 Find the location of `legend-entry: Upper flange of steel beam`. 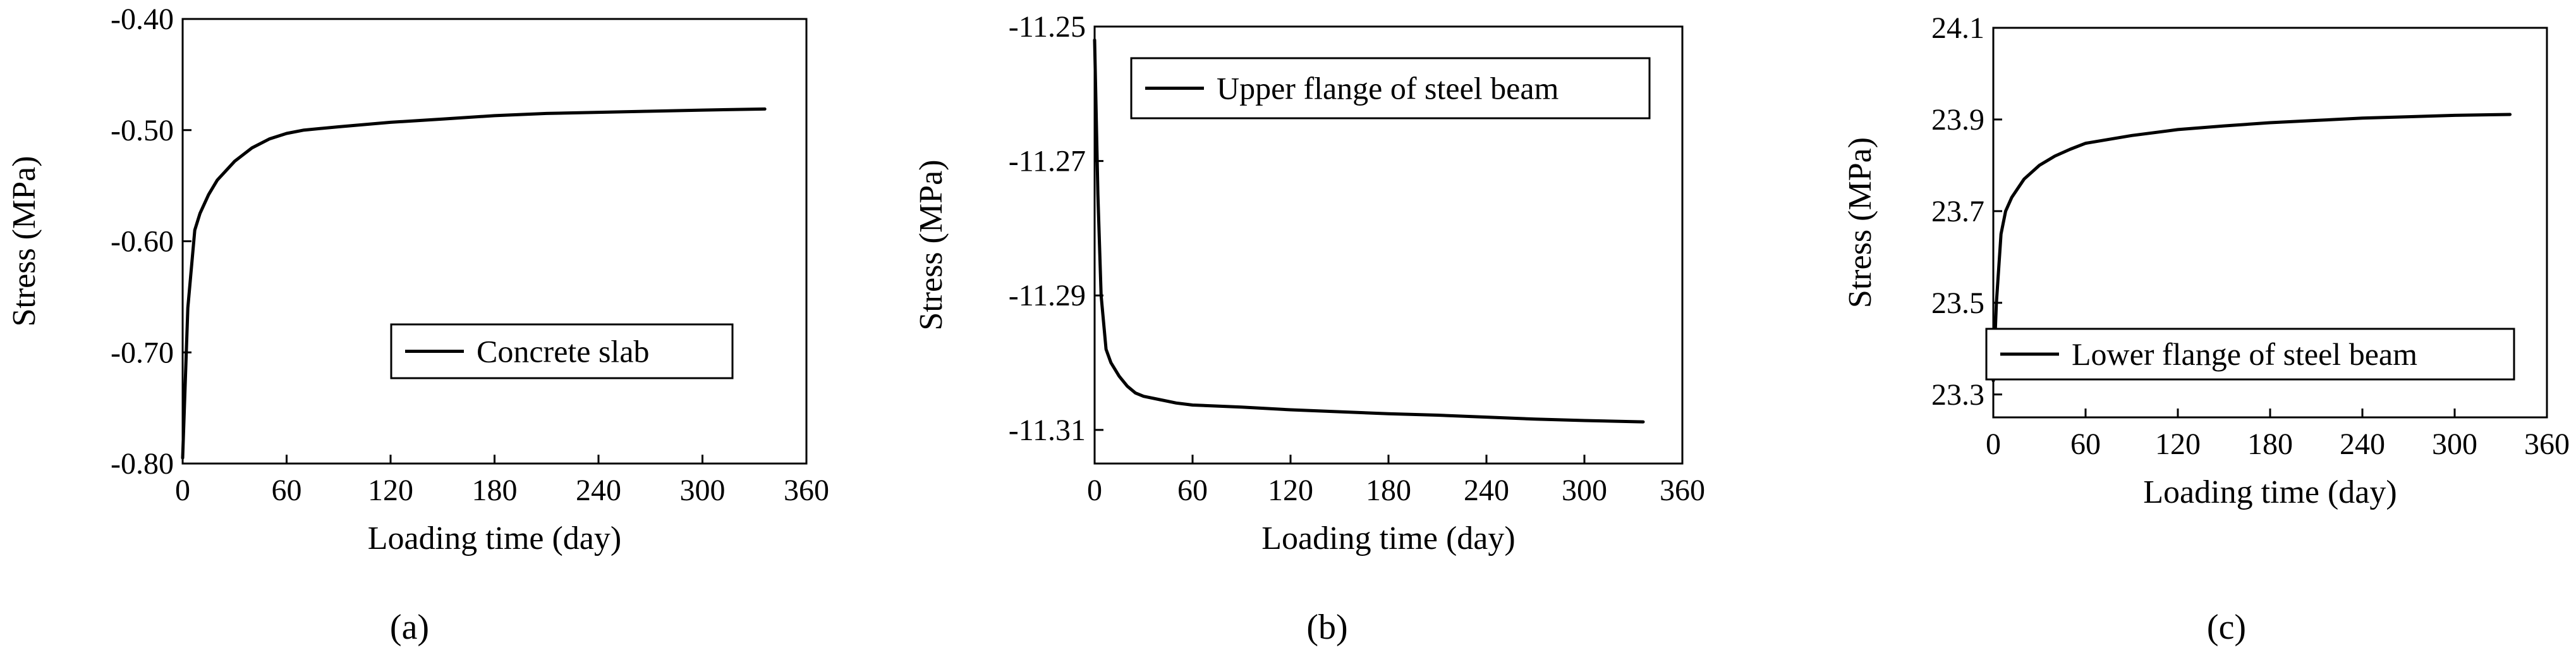

legend-entry: Upper flange of steel beam is located at coordinates (1388, 88).